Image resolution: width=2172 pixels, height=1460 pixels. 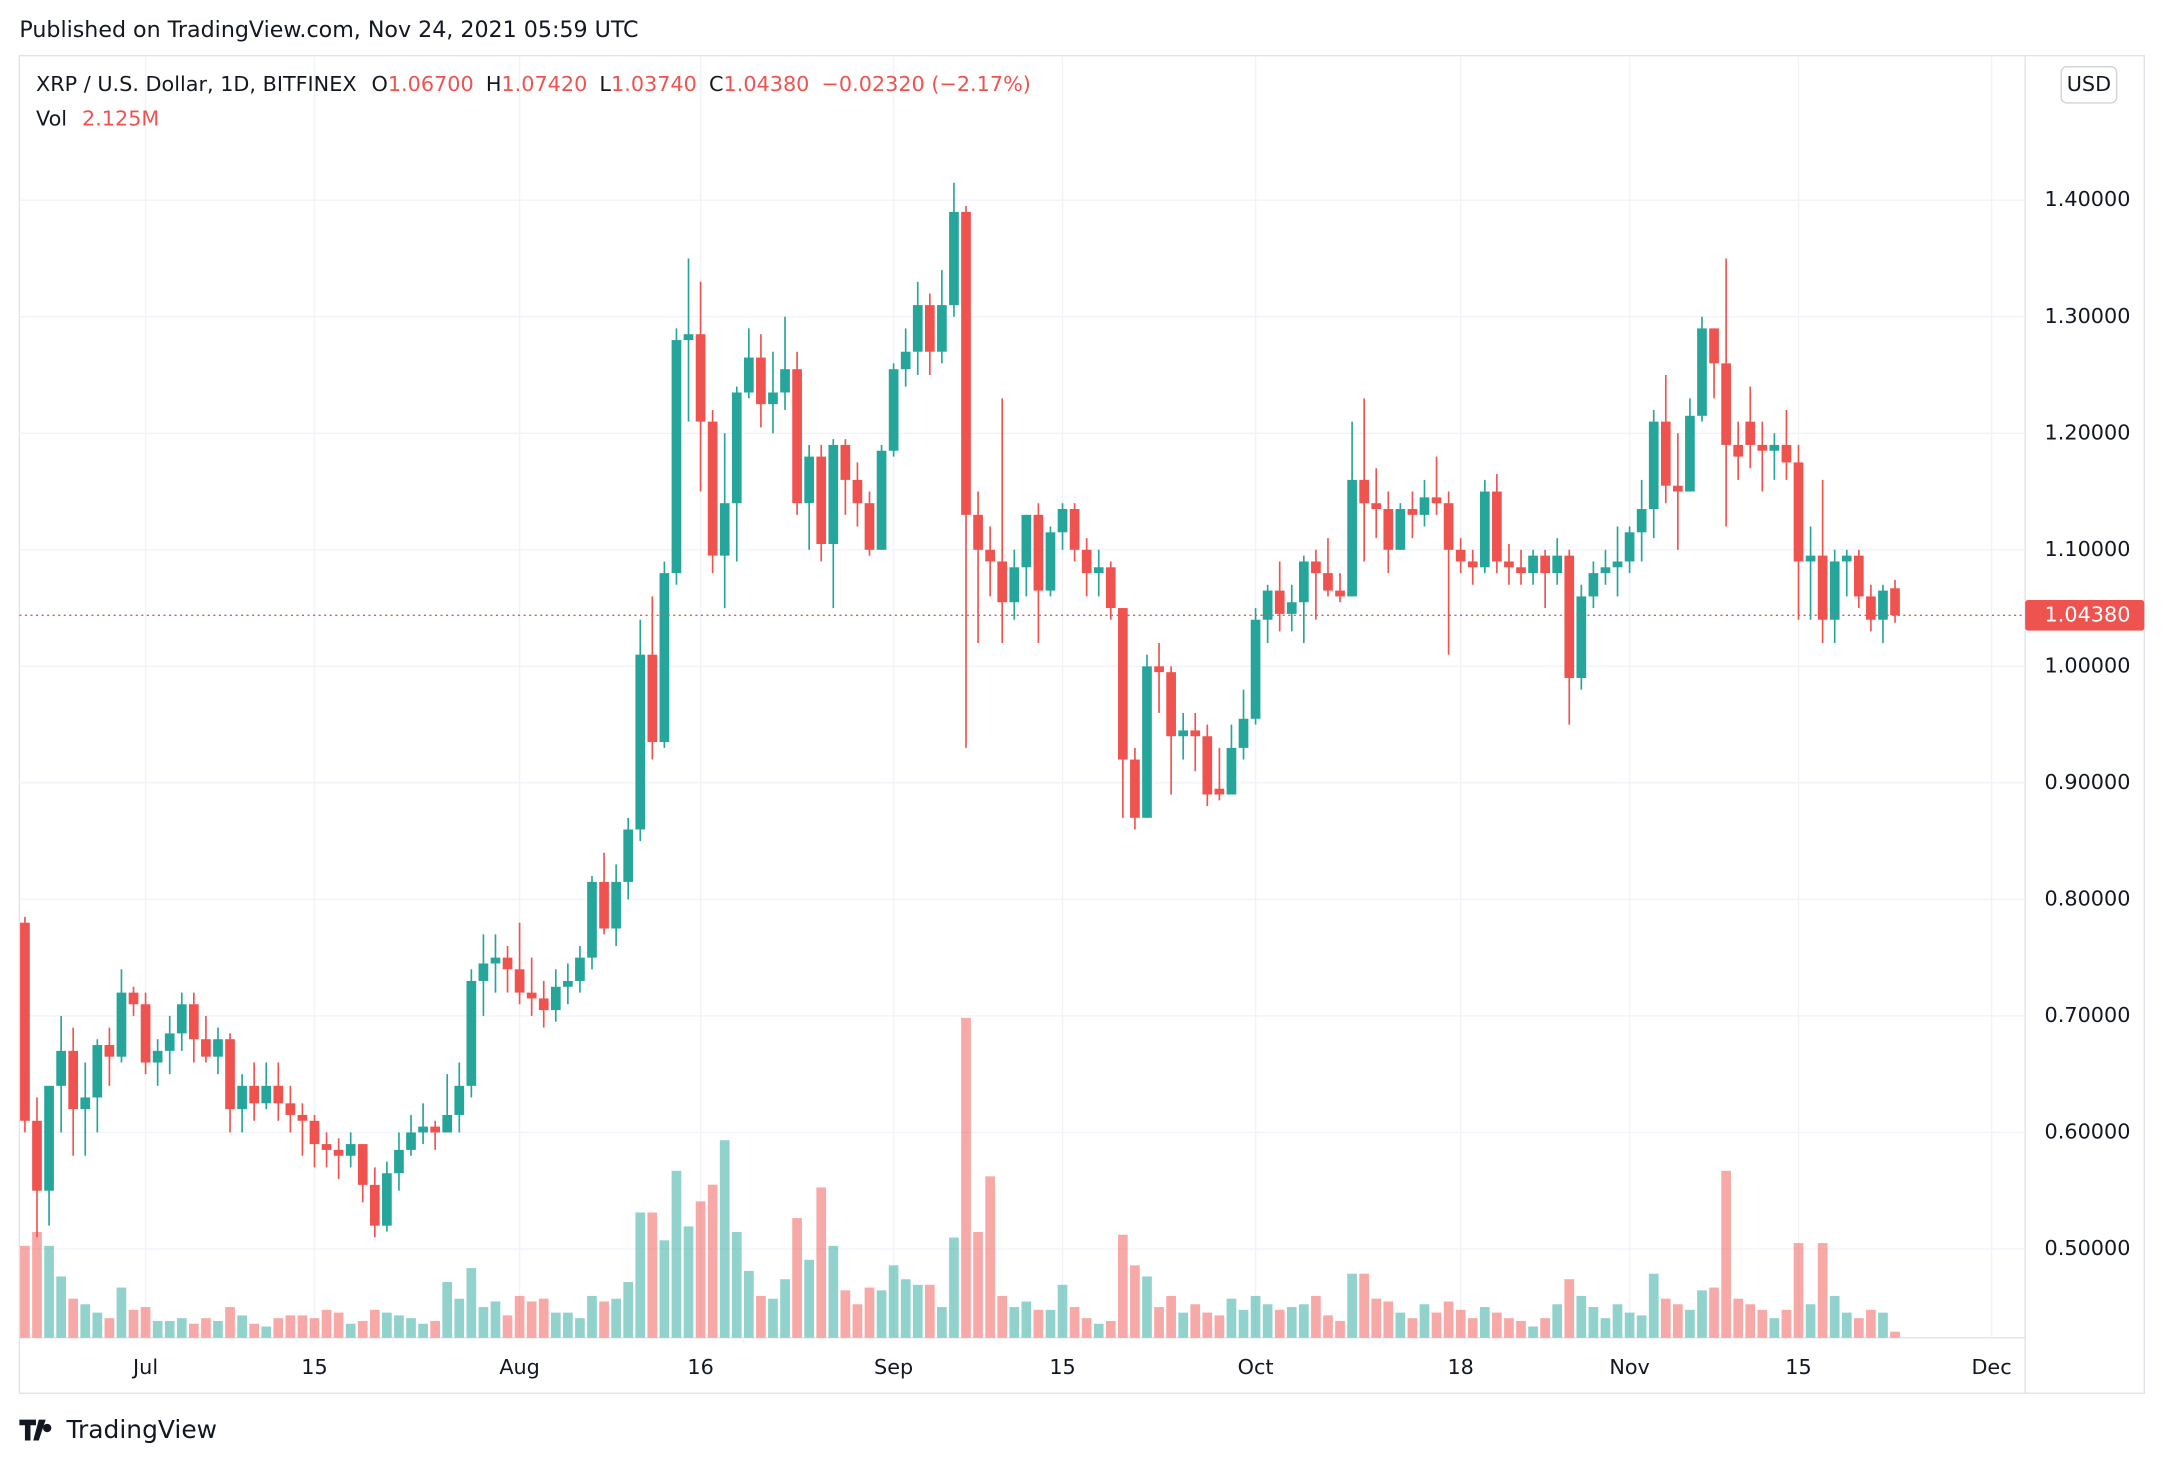 I want to click on y-tick-label: 0.50000, so click(x=2088, y=1248).